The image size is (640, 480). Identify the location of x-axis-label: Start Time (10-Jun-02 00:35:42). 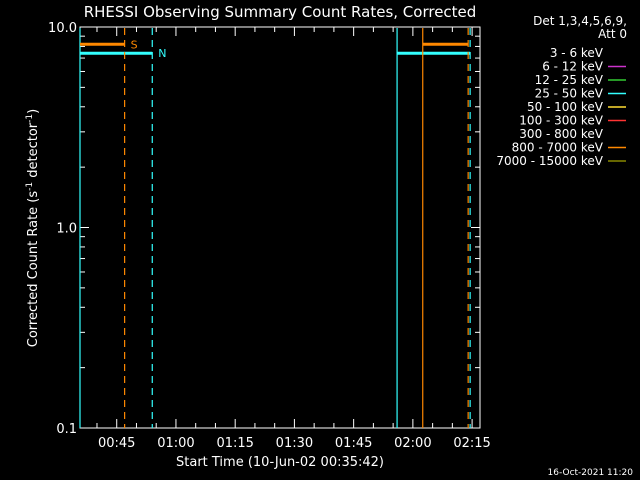
(280, 462).